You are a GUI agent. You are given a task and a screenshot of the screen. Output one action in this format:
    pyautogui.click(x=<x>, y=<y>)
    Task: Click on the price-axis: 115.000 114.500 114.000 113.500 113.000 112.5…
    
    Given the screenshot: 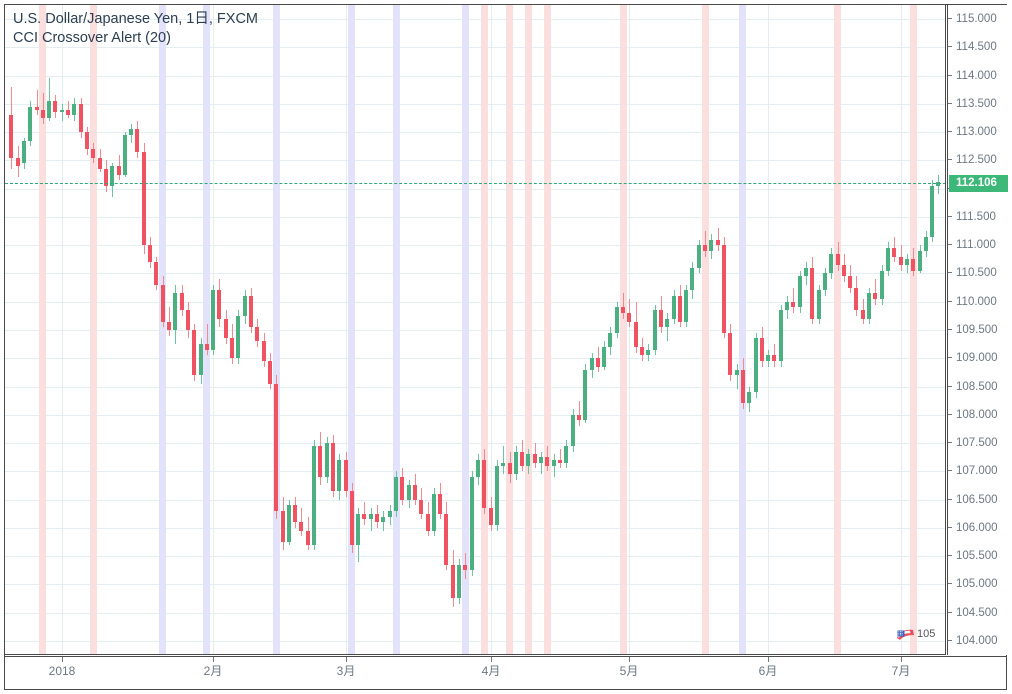 What is the action you would take?
    pyautogui.click(x=977, y=330)
    